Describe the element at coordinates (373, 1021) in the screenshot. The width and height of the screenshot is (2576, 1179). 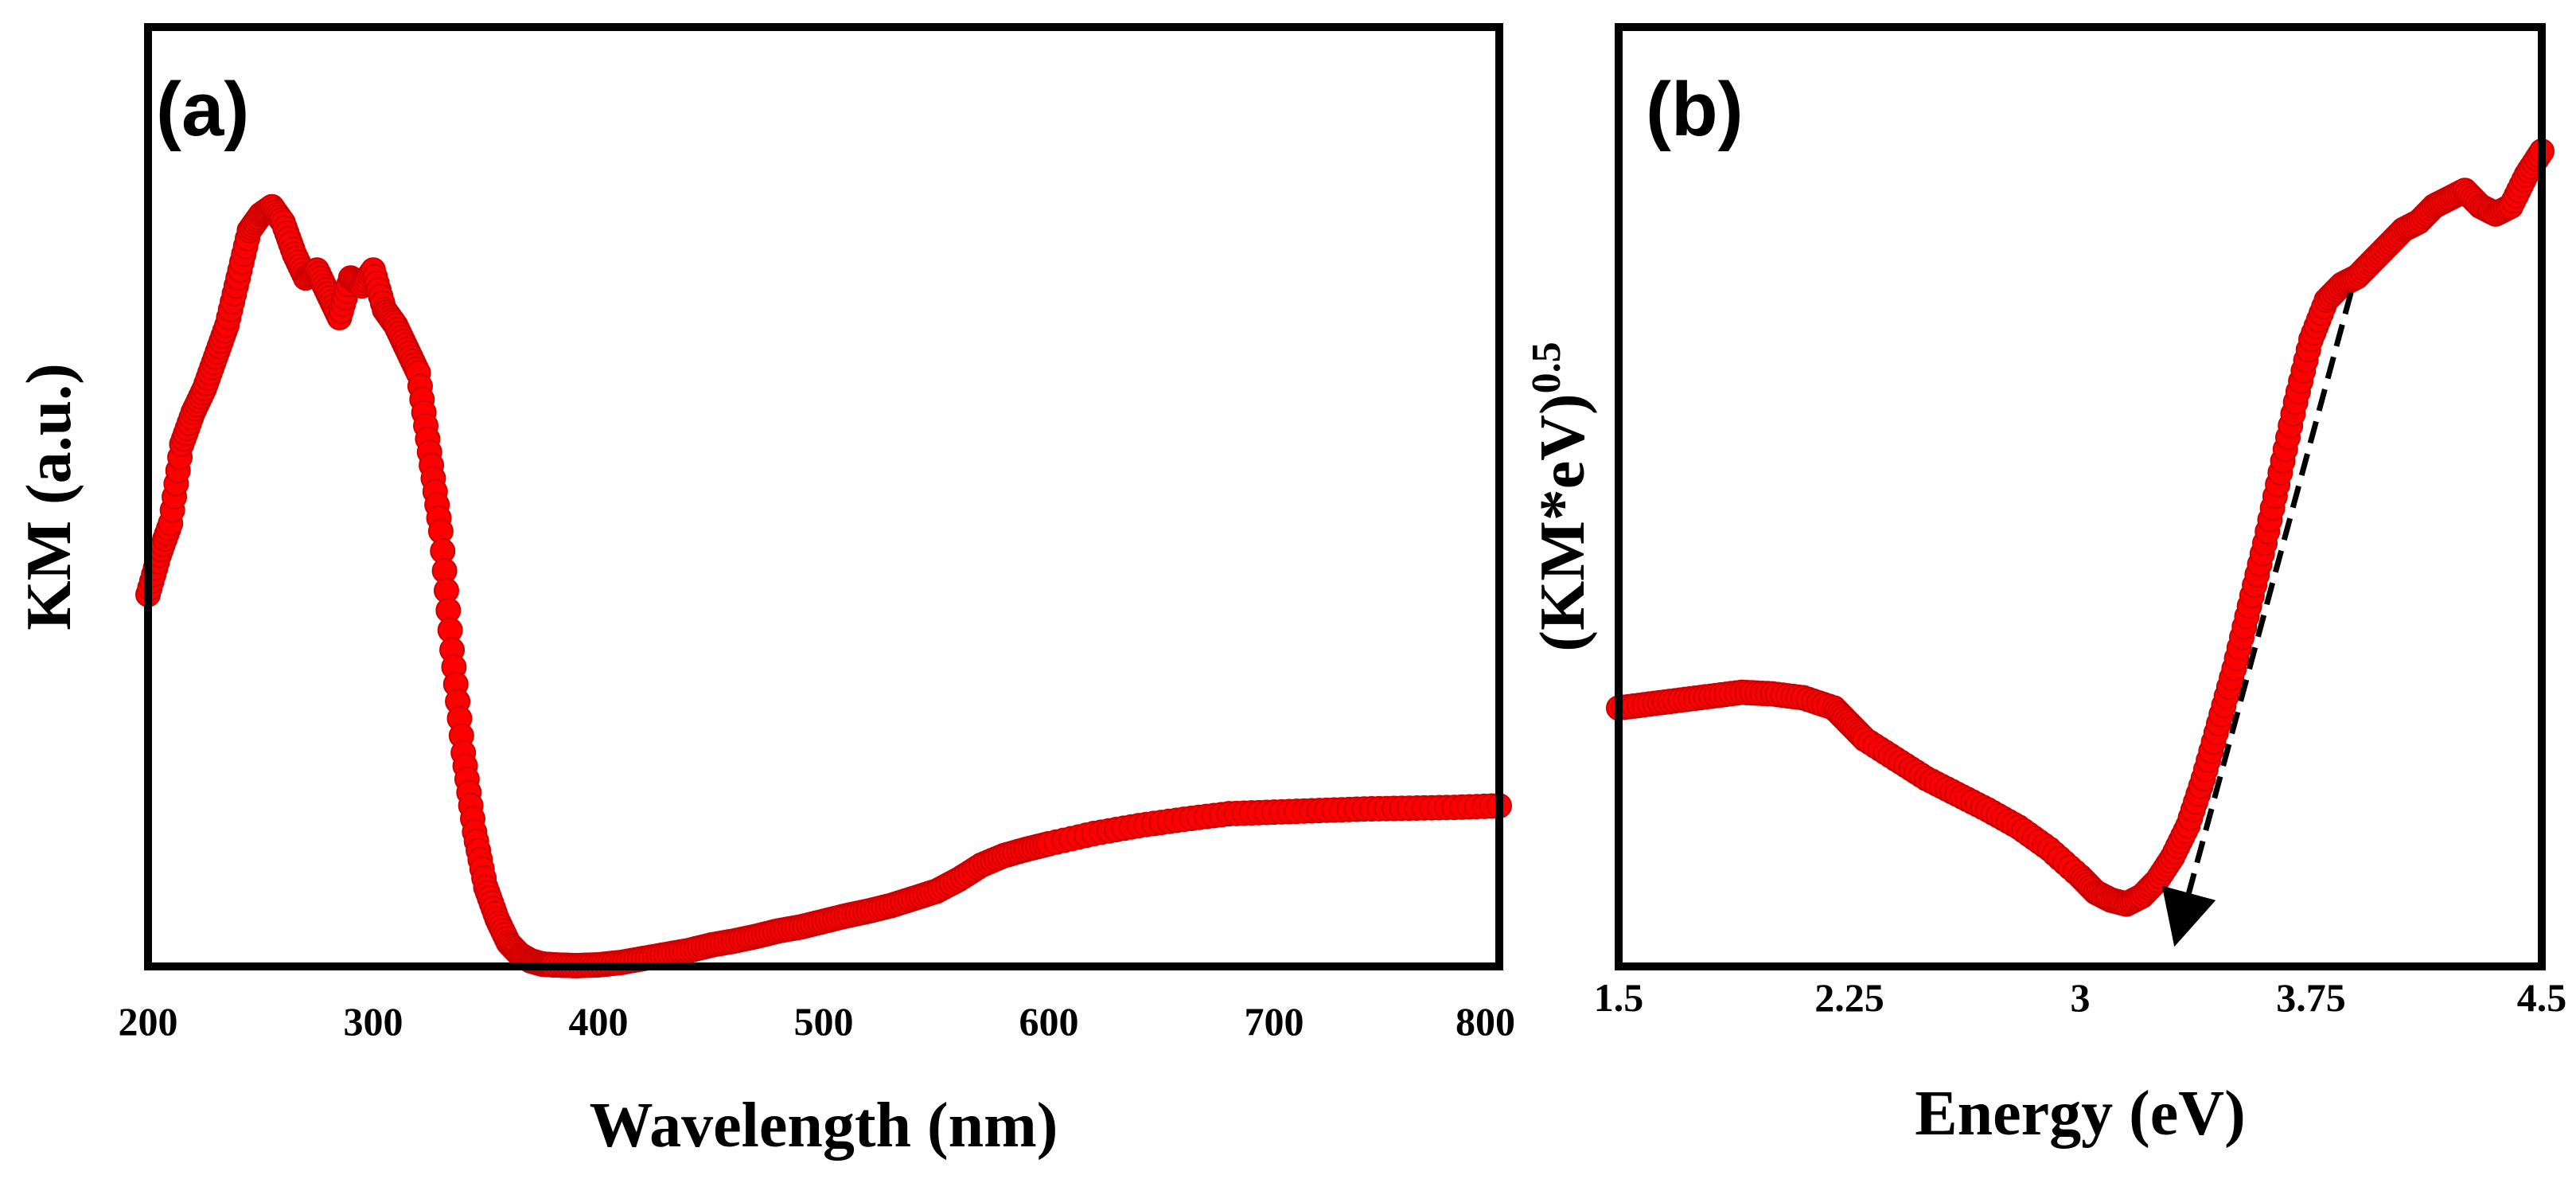
I see `x-tick-label-a-1: 300` at that location.